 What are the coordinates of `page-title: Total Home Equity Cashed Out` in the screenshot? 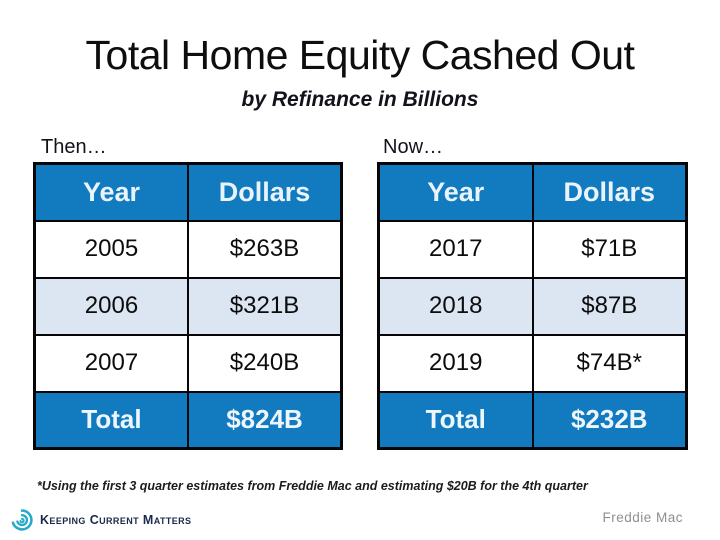 It's located at (360, 55).